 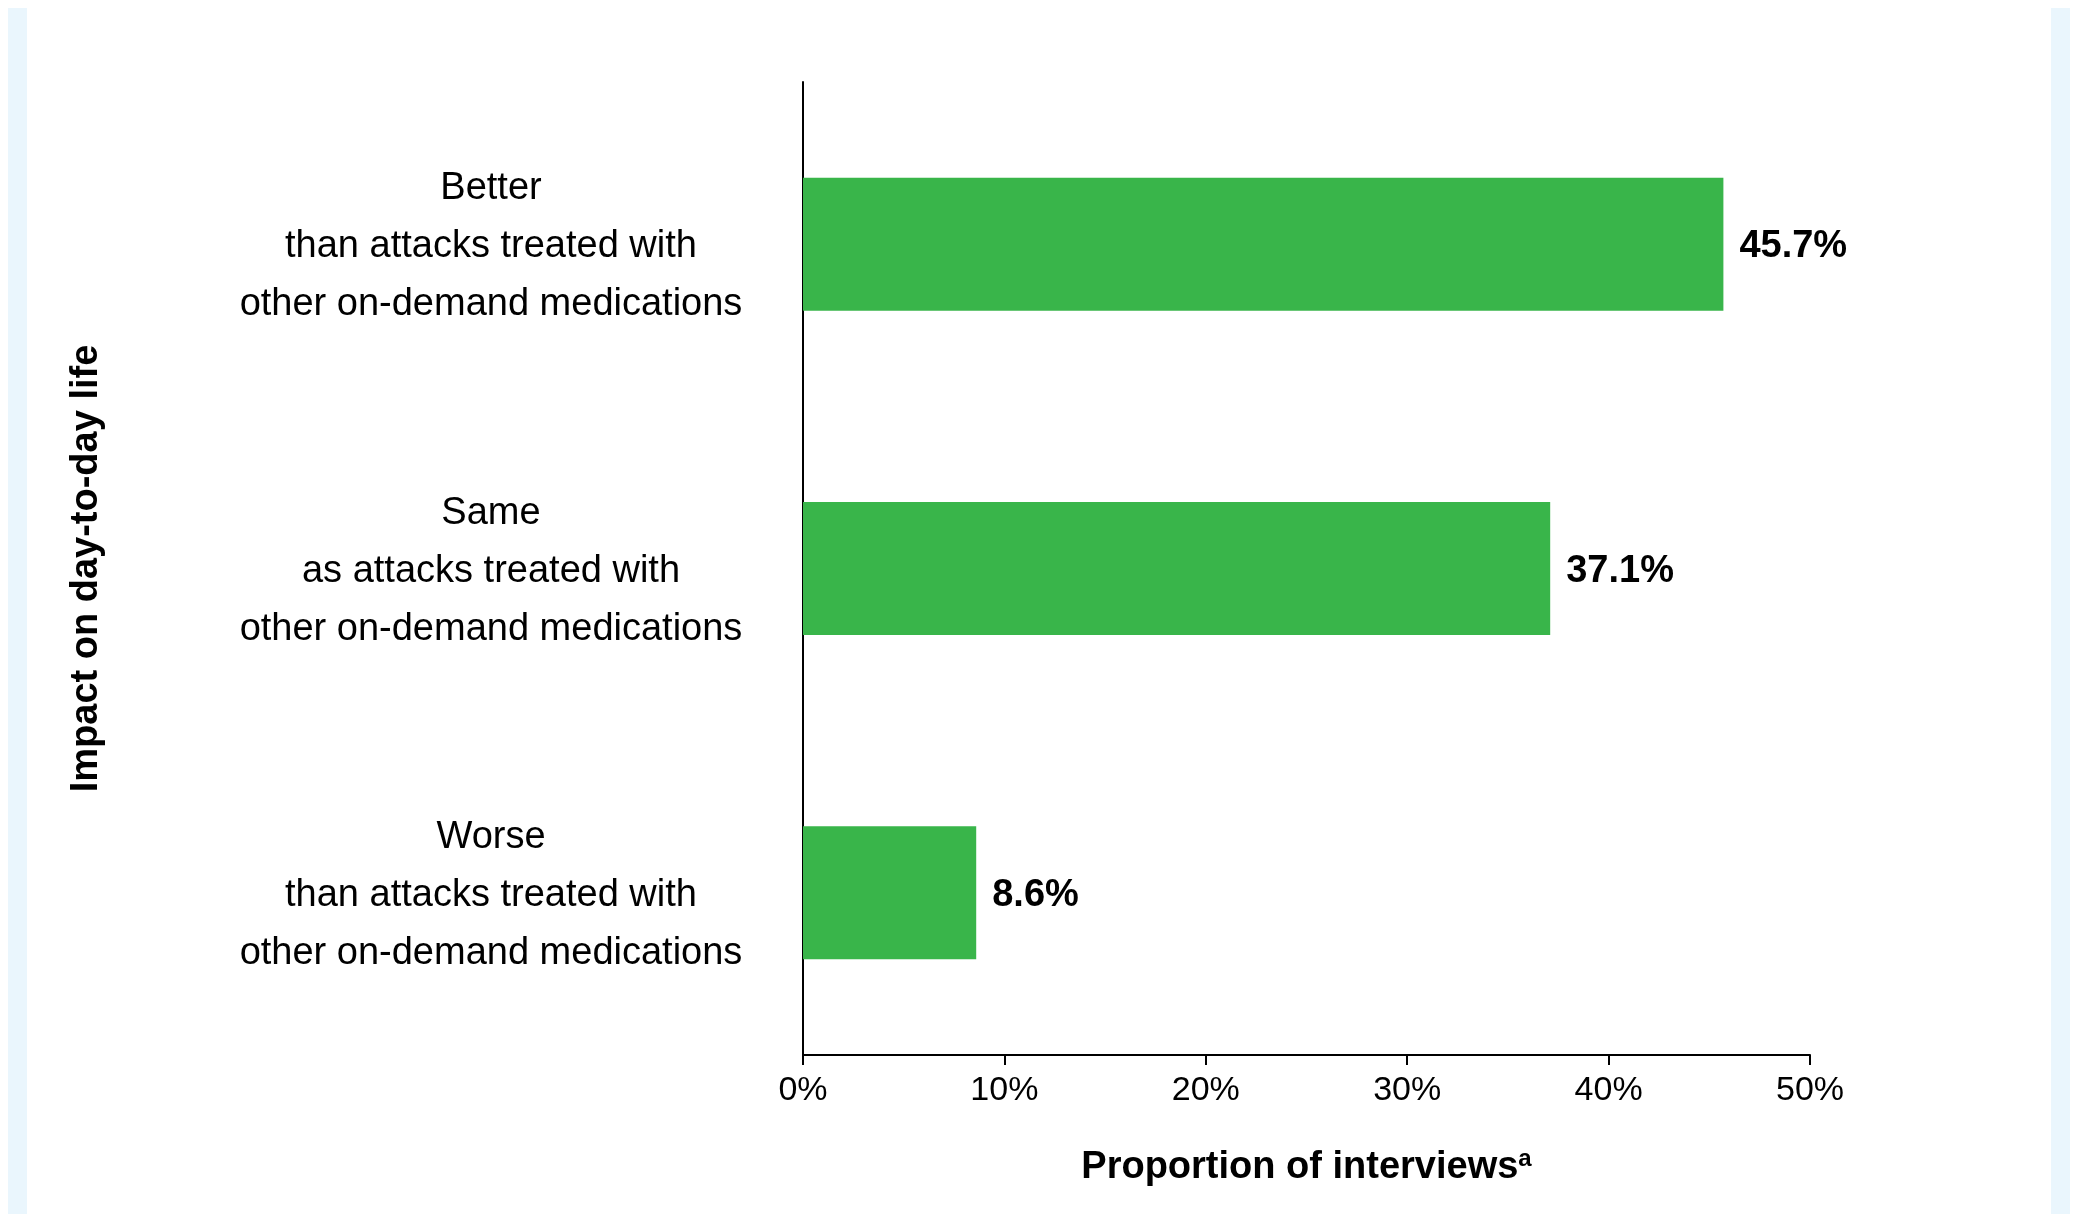 I want to click on y-tick-label: Better than attacks treated with other on-demand medications, so click(x=491, y=244).